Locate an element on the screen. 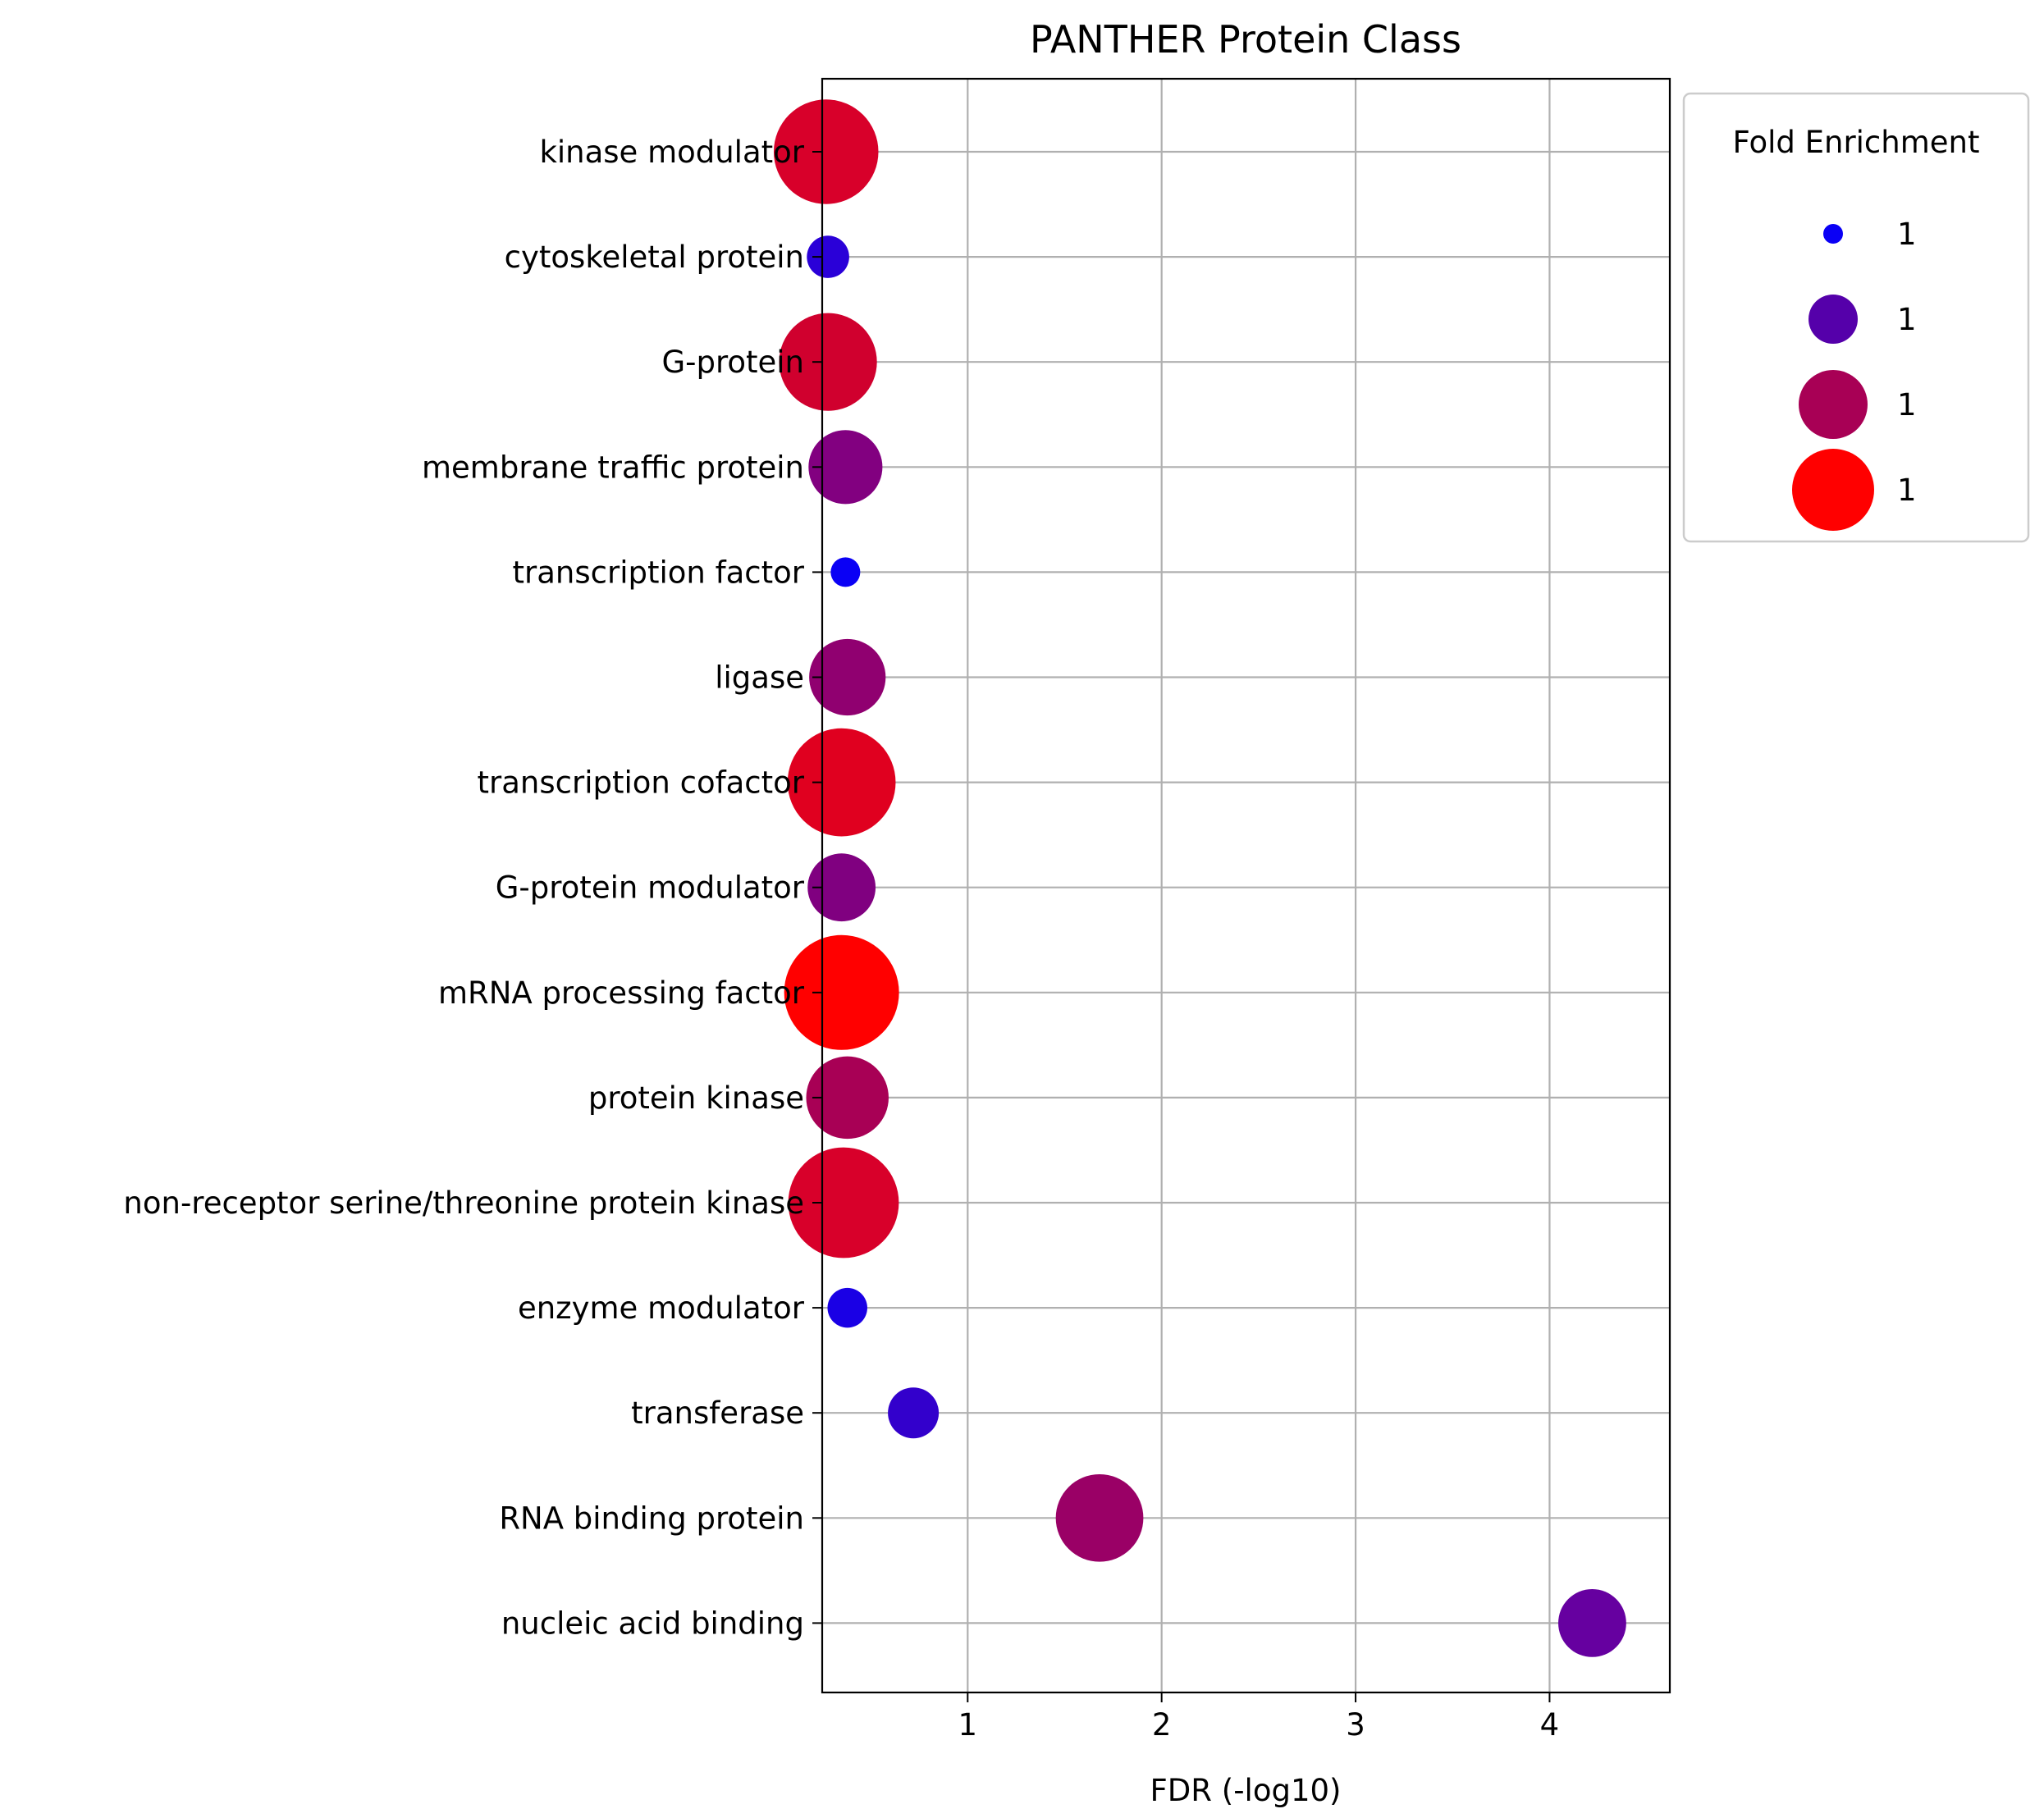 The height and width of the screenshot is (1818, 2044). x-tick-label: 2 is located at coordinates (1162, 1725).